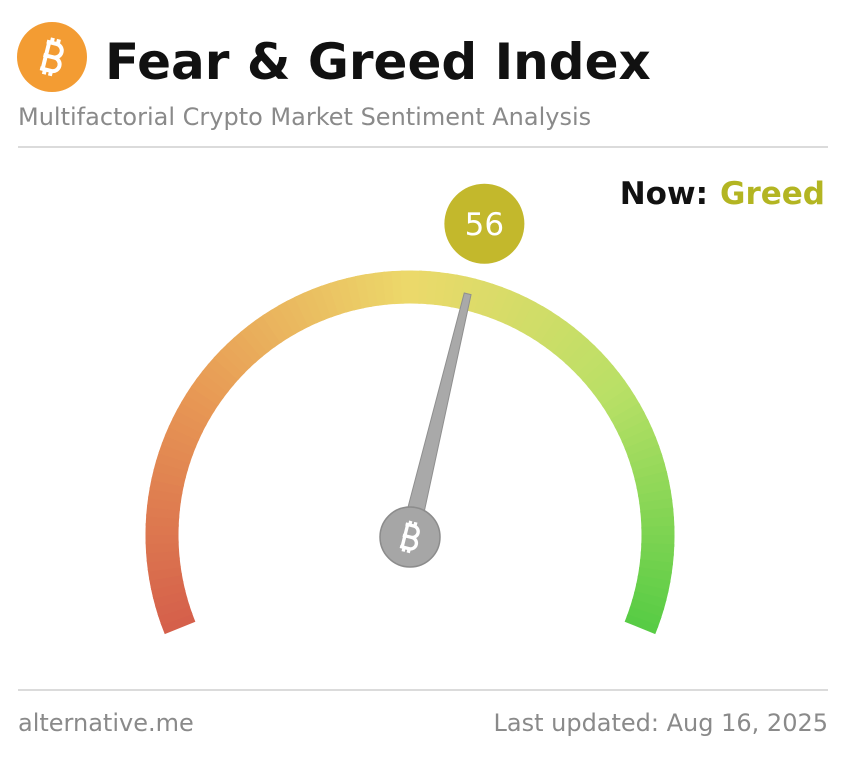 Image resolution: width=850 pixels, height=763 pixels. I want to click on value-bubble, so click(484, 223).